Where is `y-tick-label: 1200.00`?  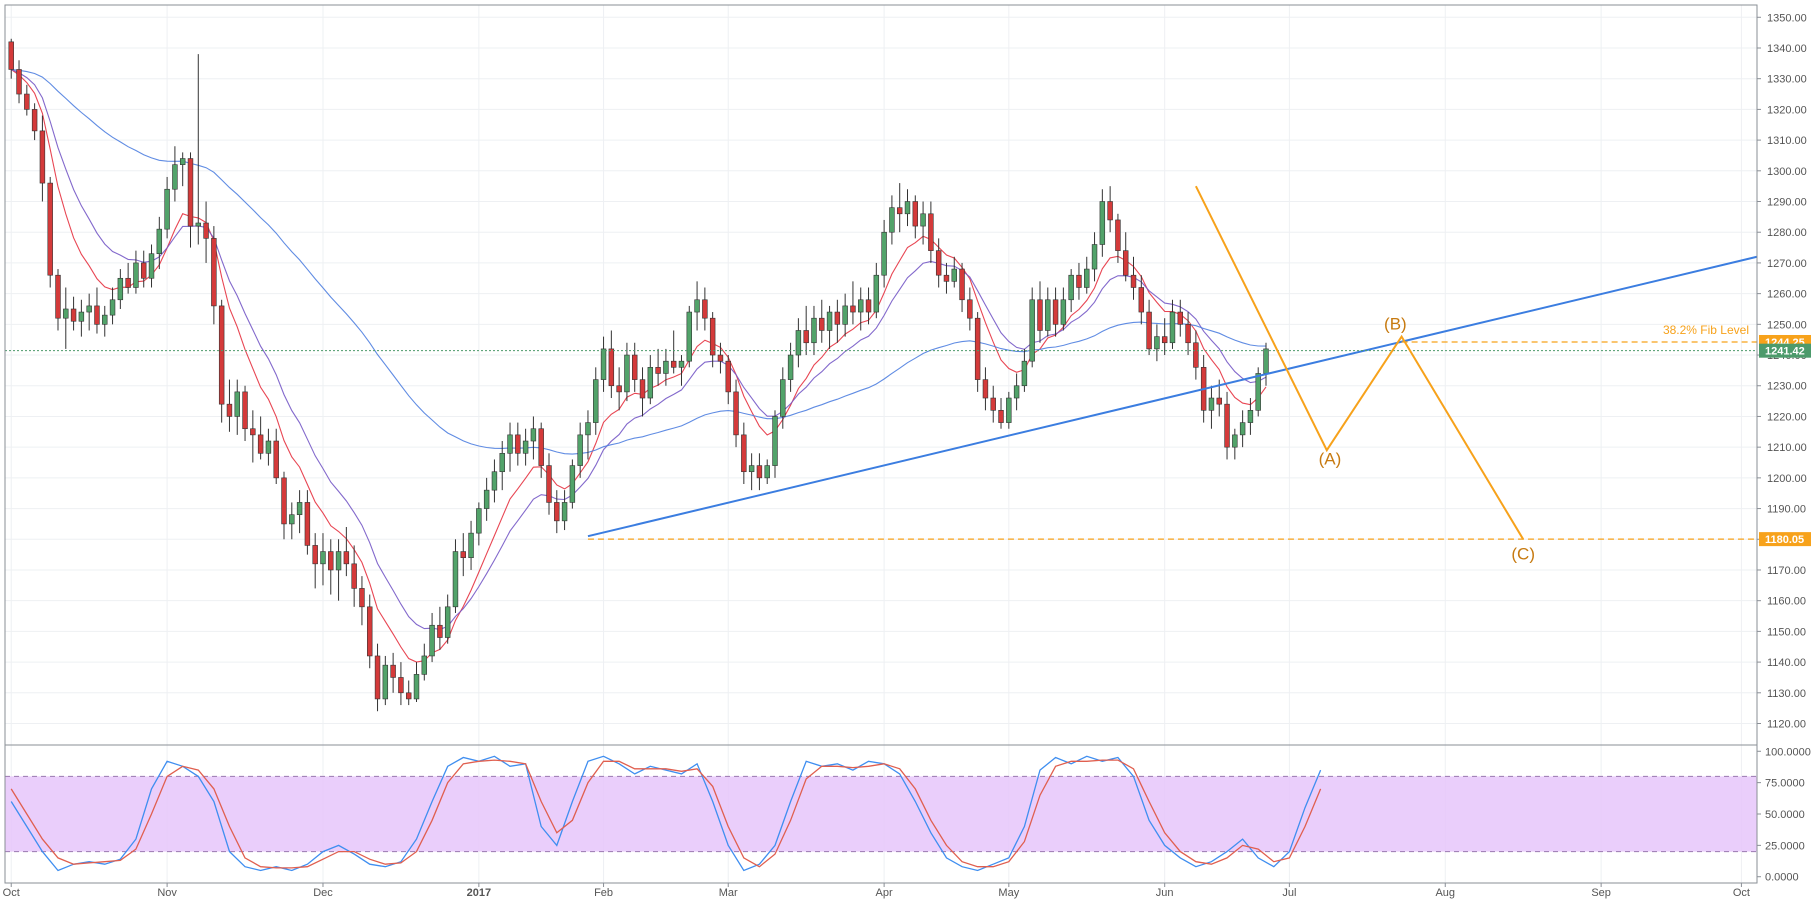 y-tick-label: 1200.00 is located at coordinates (1787, 479).